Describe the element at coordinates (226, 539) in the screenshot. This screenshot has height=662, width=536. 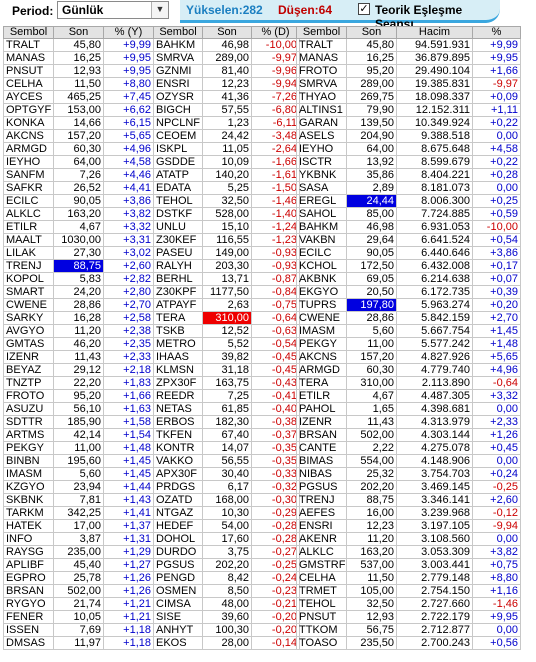
I see `table-row: DOHOL 17,60 -0,28` at that location.